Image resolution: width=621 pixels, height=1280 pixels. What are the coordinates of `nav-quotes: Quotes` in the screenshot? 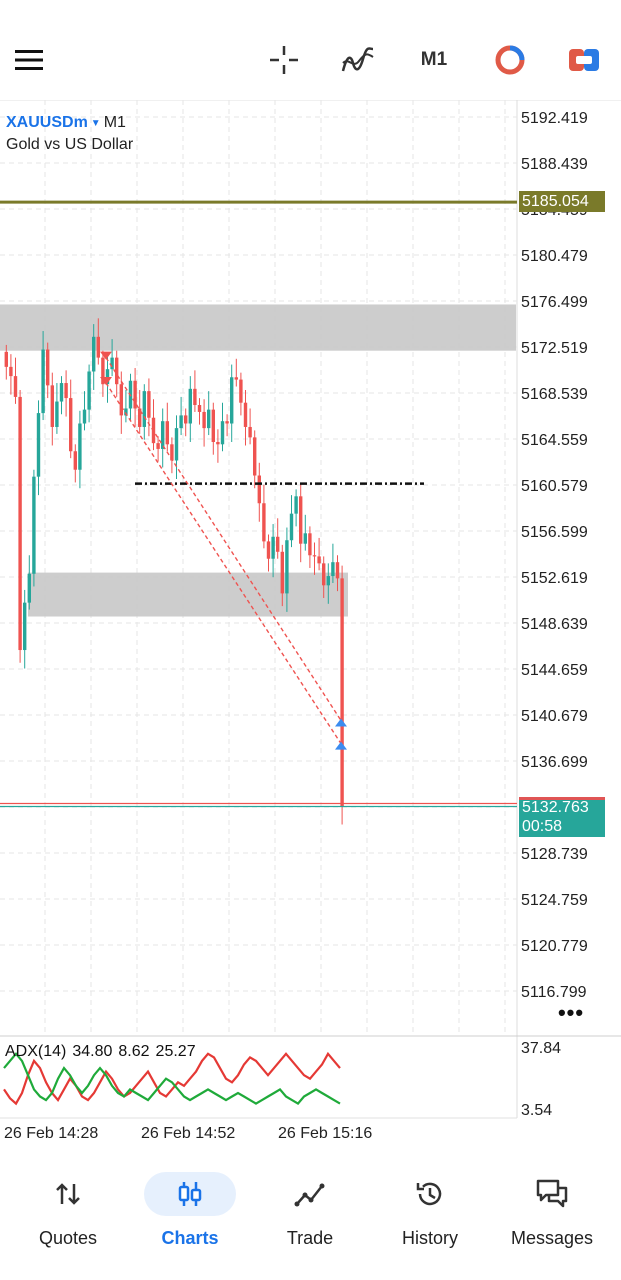 It's located at (68, 1217).